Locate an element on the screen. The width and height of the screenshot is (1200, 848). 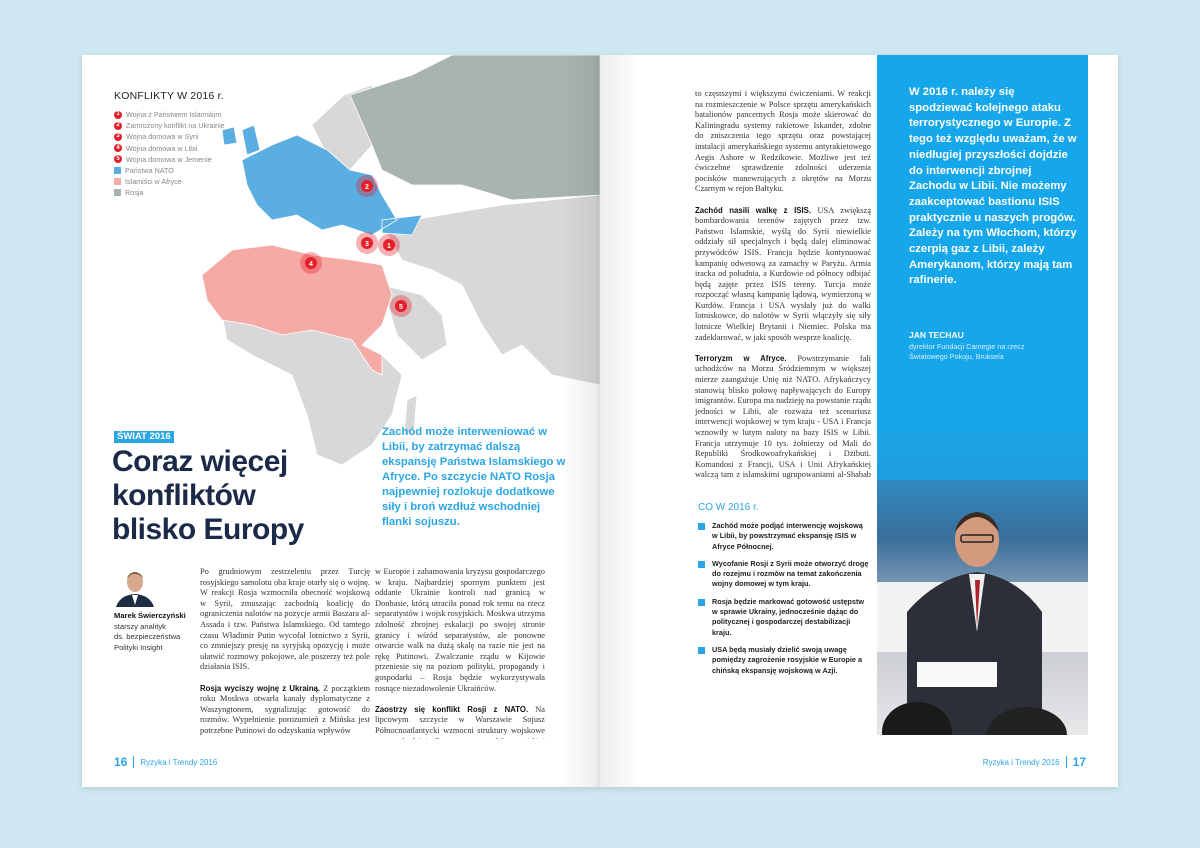
speaker-photo is located at coordinates (982, 583).